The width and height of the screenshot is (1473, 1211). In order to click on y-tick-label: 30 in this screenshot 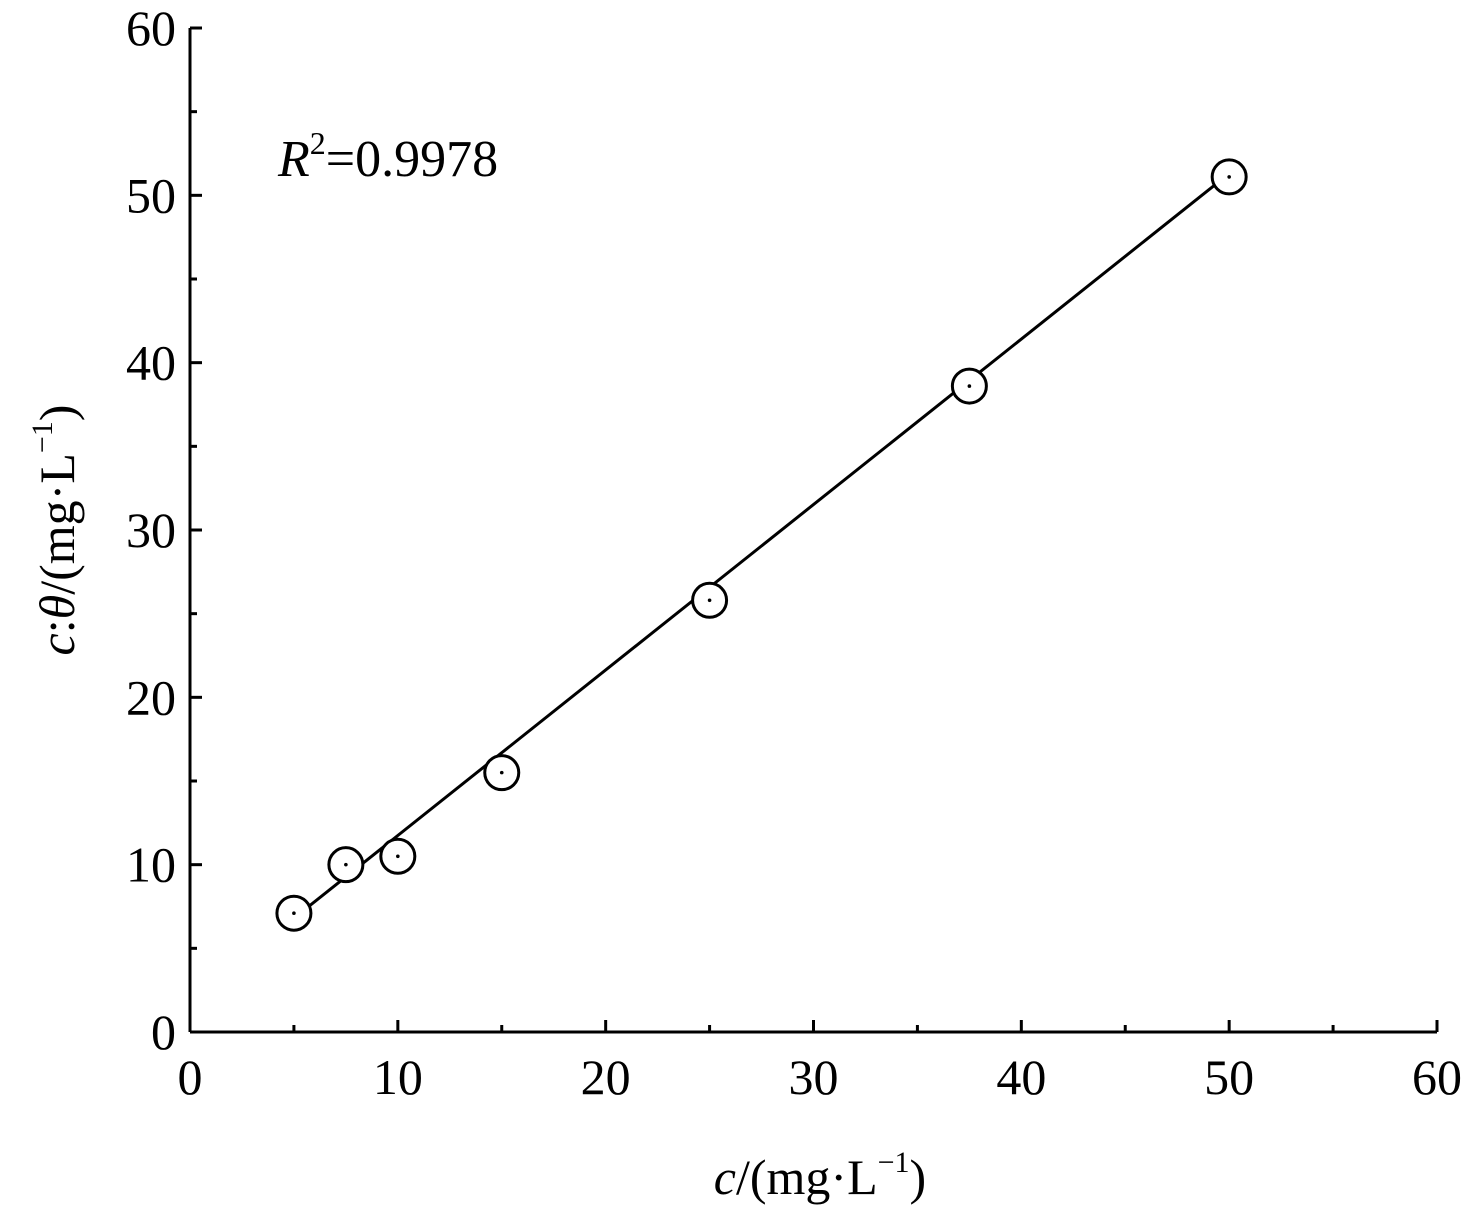, I will do `click(151, 530)`.